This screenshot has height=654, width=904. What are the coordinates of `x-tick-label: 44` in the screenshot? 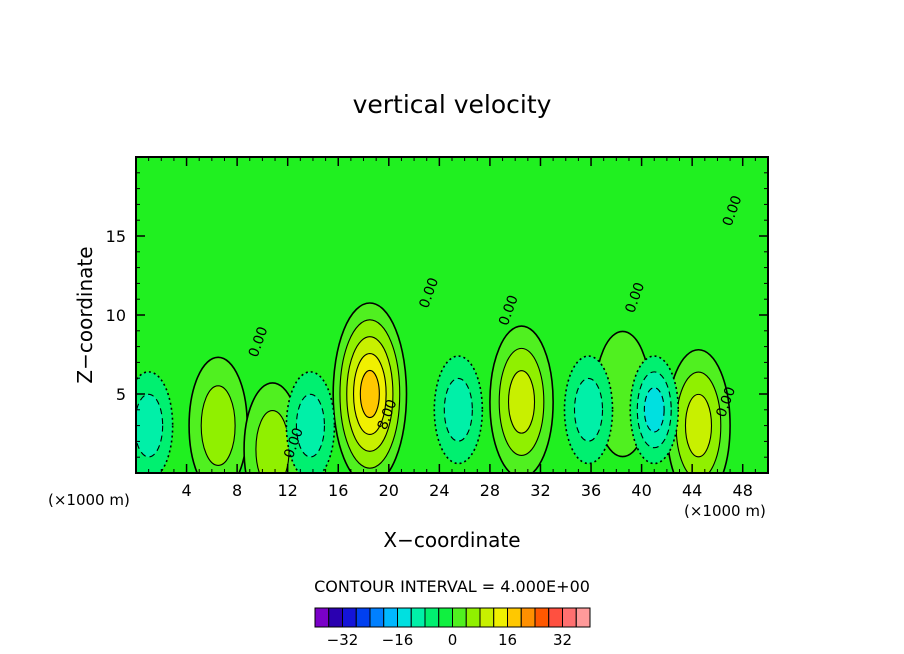 It's located at (692, 490).